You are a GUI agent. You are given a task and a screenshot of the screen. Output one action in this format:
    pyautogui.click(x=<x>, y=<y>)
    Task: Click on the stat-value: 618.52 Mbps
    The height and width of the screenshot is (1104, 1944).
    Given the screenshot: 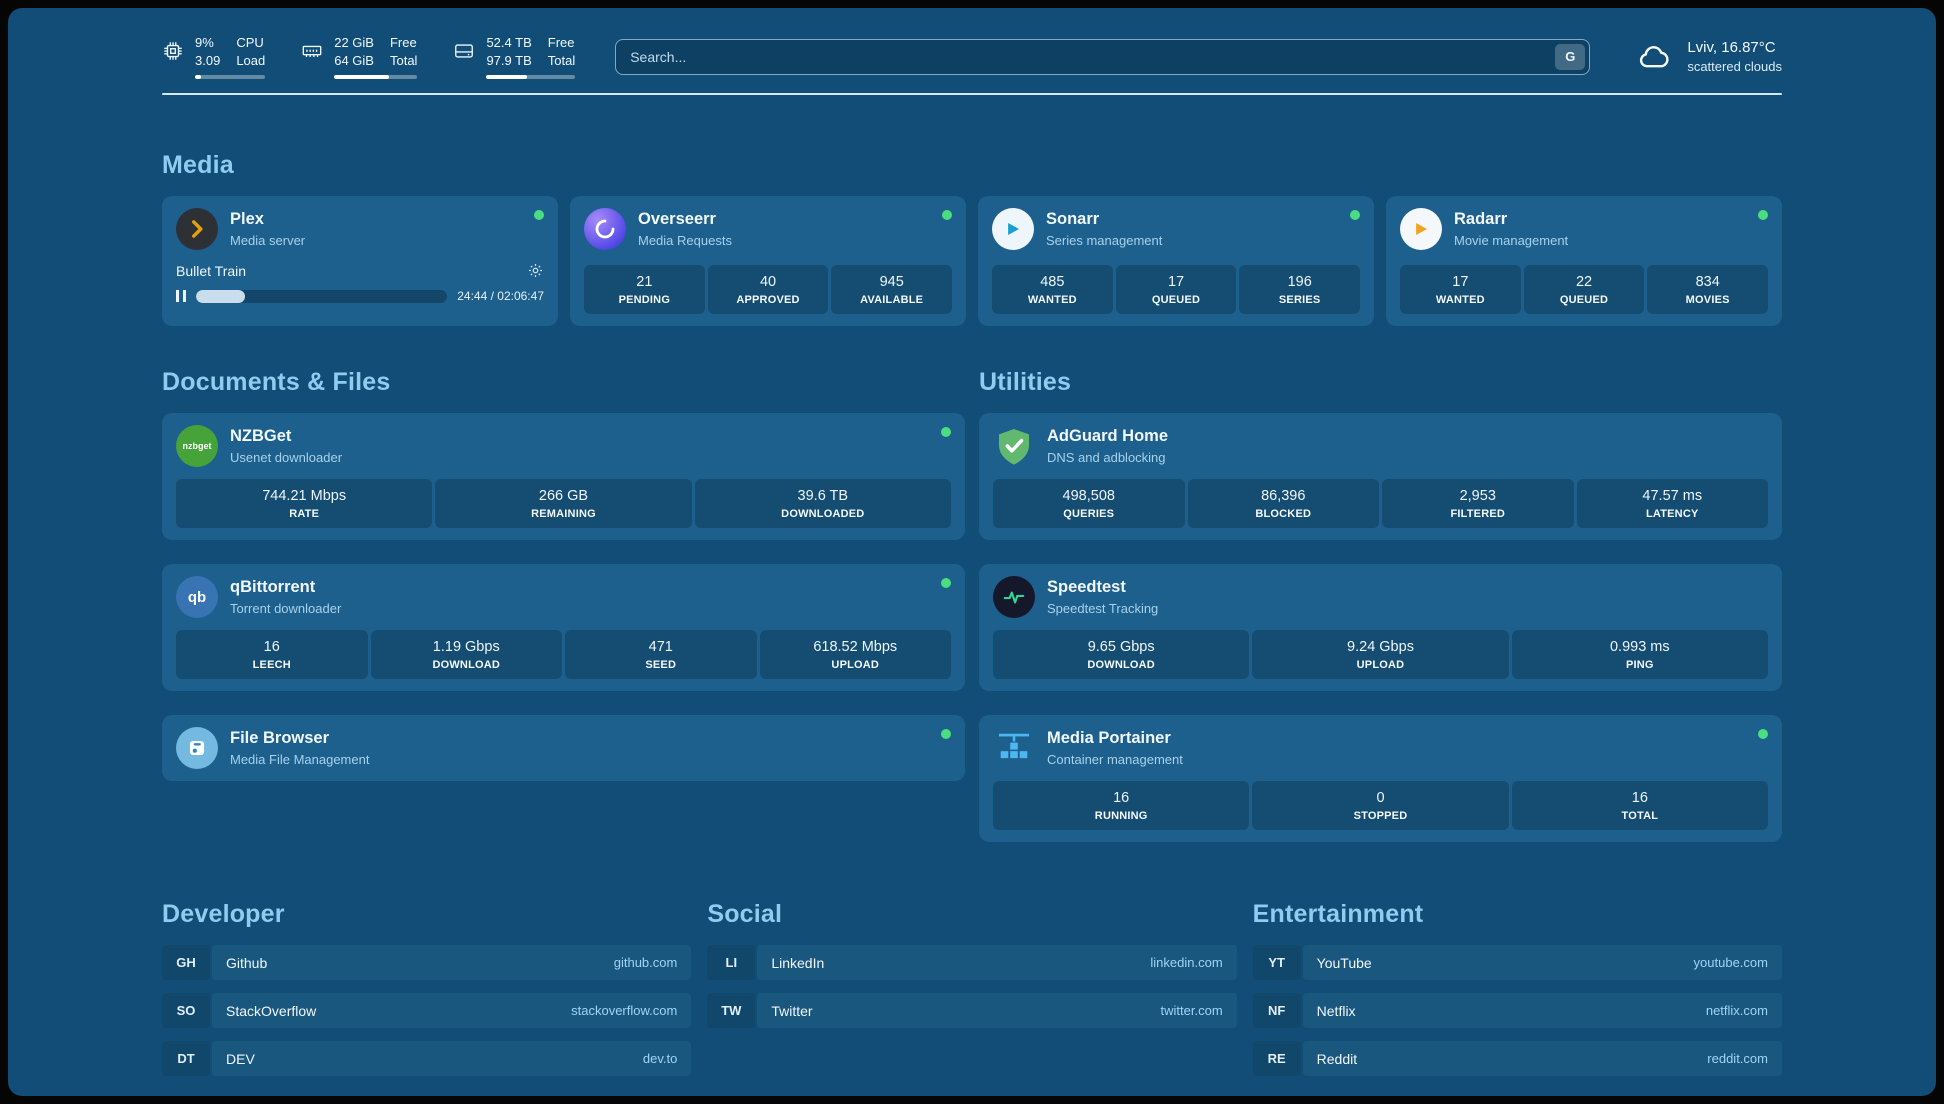 What is the action you would take?
    pyautogui.click(x=855, y=647)
    